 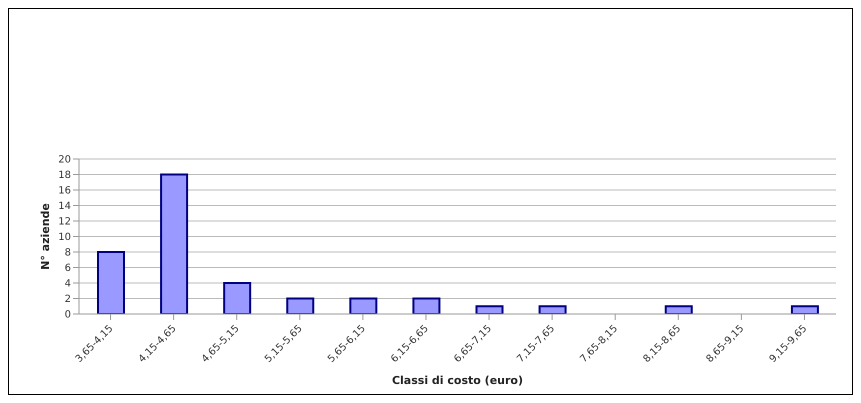 I want to click on y-tick-label: 16, so click(x=64, y=191).